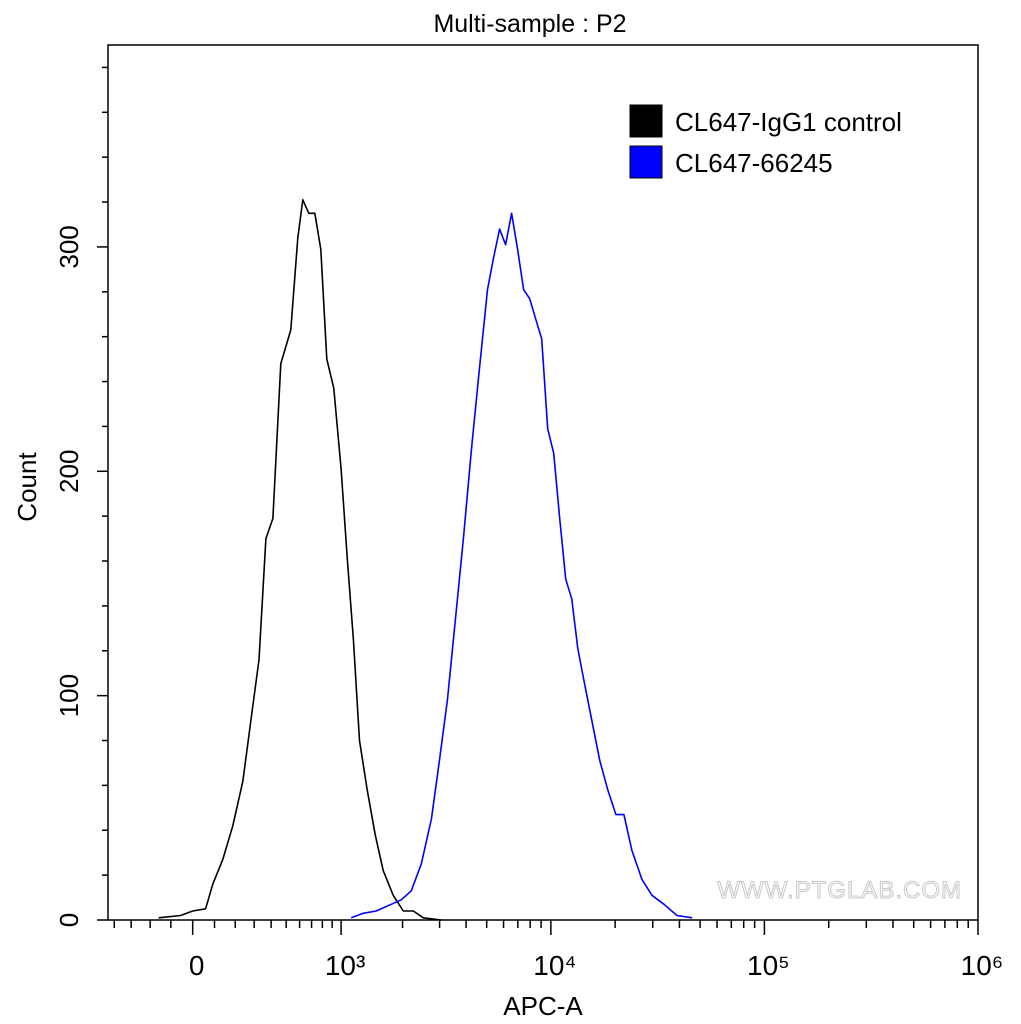 This screenshot has width=1021, height=1024. What do you see at coordinates (69, 920) in the screenshot?
I see `y-tick-label: 0` at bounding box center [69, 920].